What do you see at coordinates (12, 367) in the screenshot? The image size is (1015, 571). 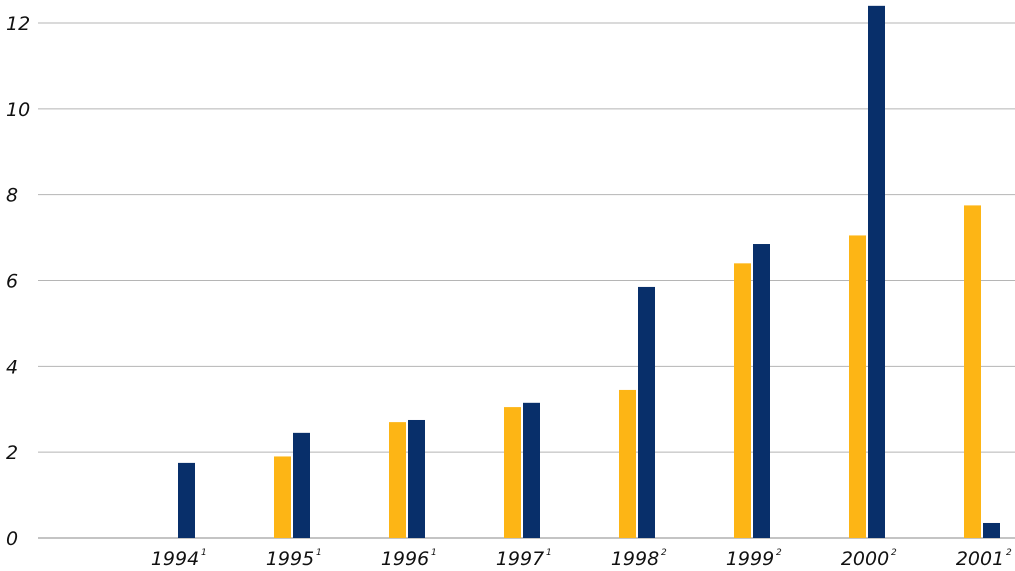 I see `y-tick-label: 4` at bounding box center [12, 367].